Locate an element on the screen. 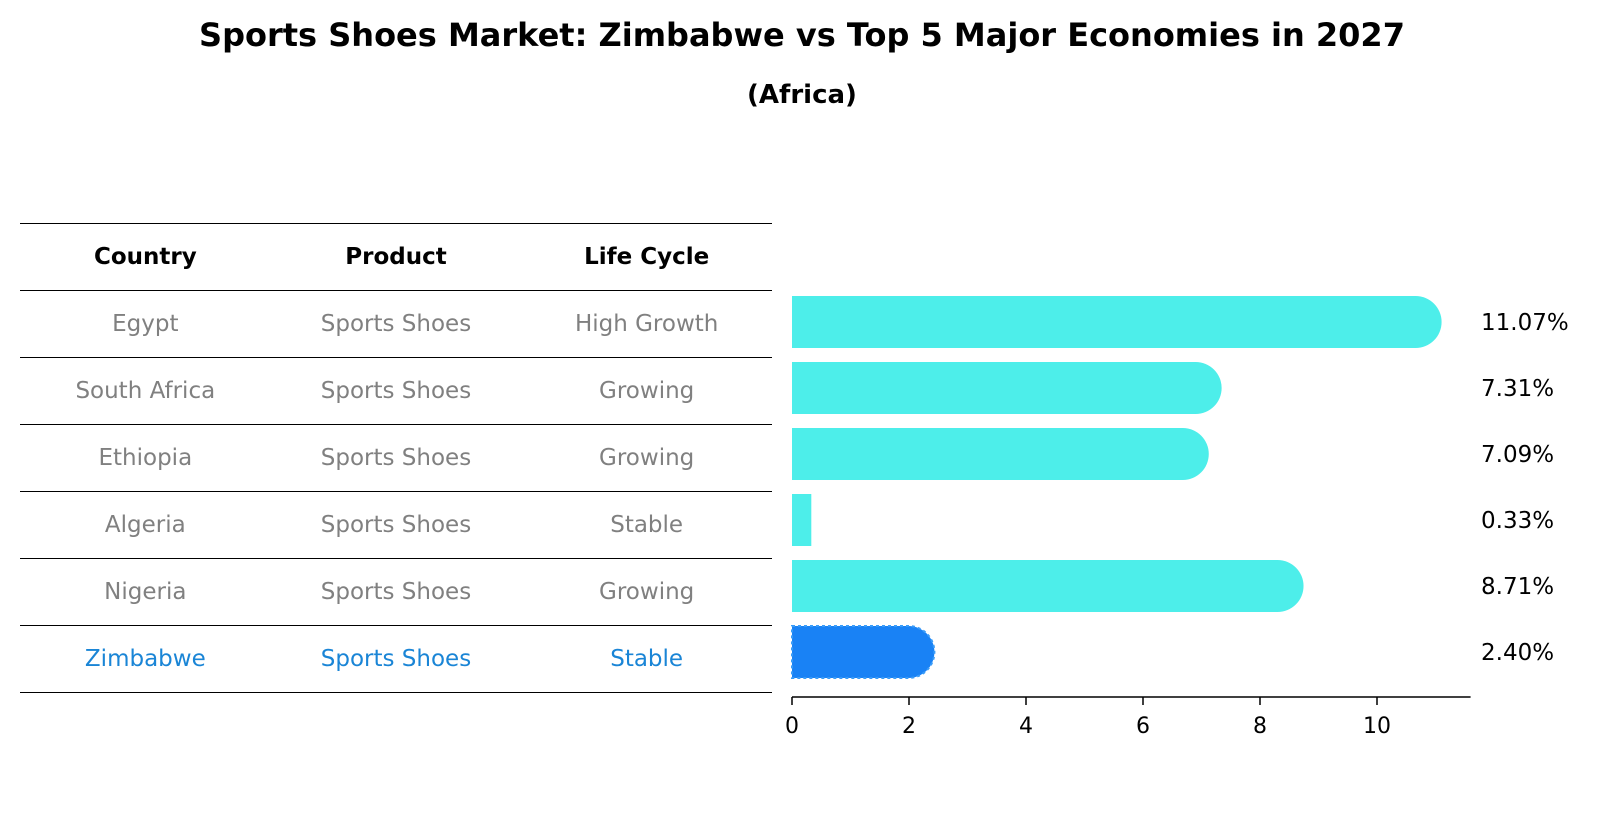 This screenshot has height=823, width=1604. table-row: Egypt Sports Shoes High Growth is located at coordinates (396, 324).